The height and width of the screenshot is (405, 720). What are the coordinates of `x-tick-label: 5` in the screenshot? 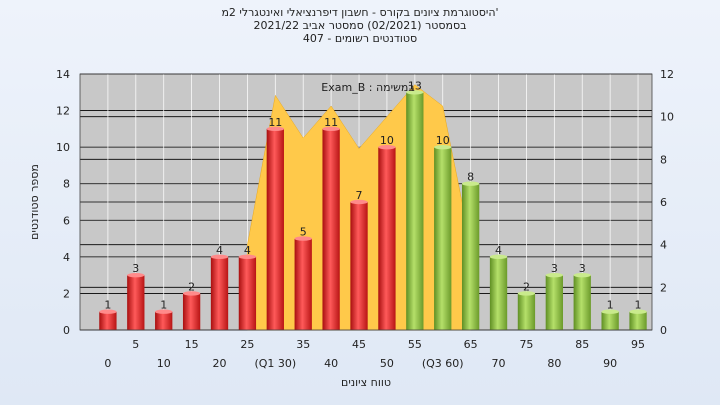 It's located at (135, 344).